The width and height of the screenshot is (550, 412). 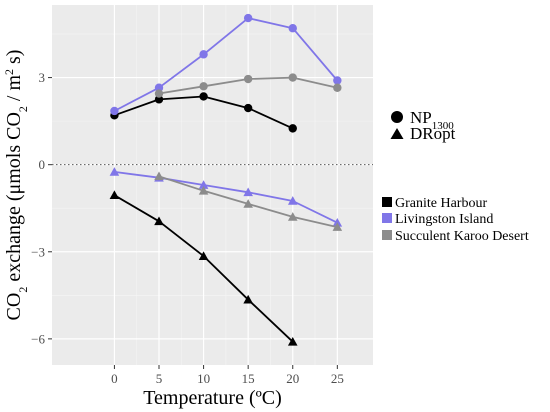 What do you see at coordinates (397, 133) in the screenshot?
I see `legend-triangle-marker` at bounding box center [397, 133].